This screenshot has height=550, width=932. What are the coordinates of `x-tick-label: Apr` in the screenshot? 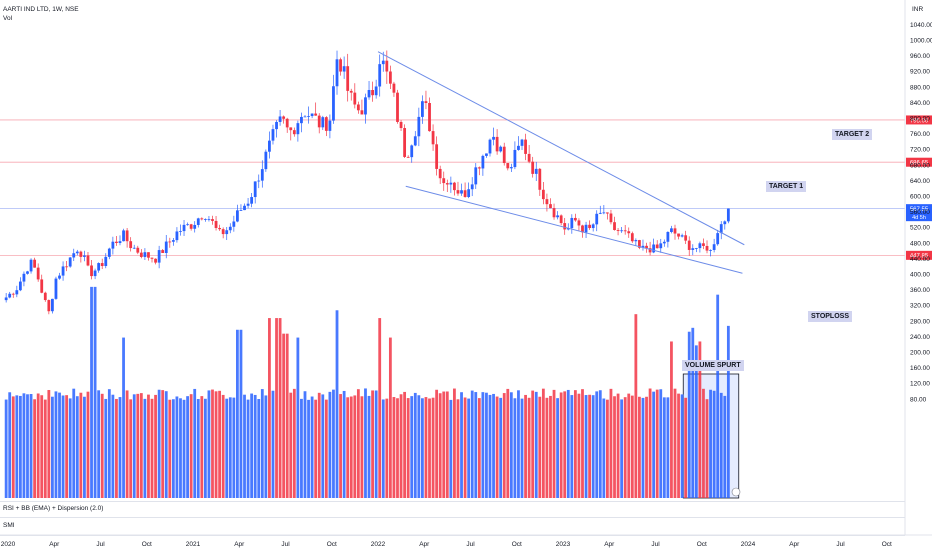 It's located at (239, 544).